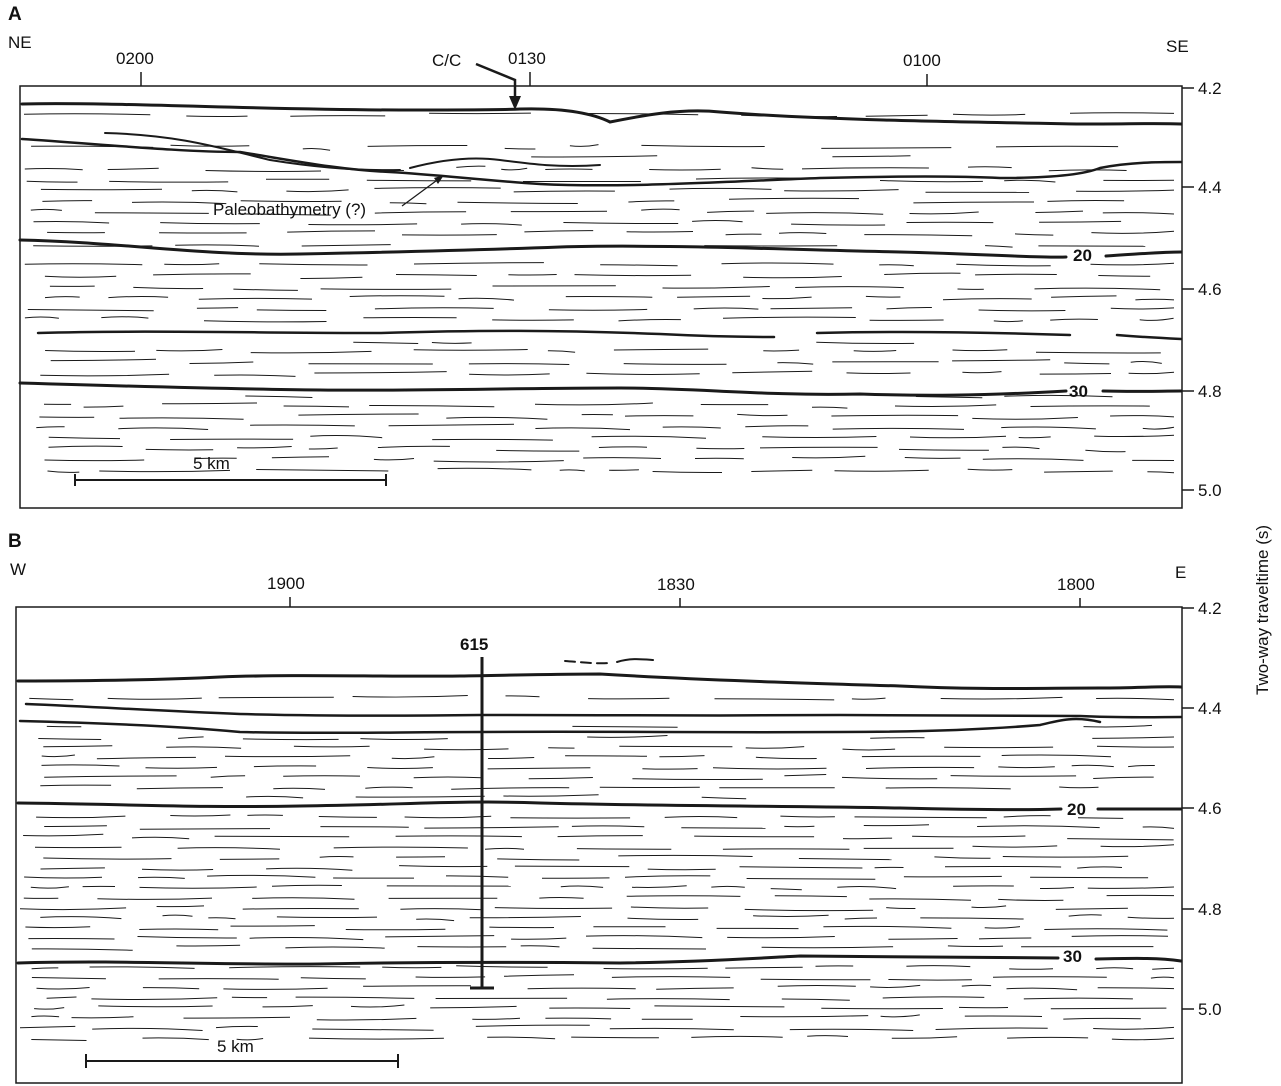 The width and height of the screenshot is (1281, 1086). What do you see at coordinates (1210, 808) in the screenshot?
I see `panel-b-time-label: 4.6` at bounding box center [1210, 808].